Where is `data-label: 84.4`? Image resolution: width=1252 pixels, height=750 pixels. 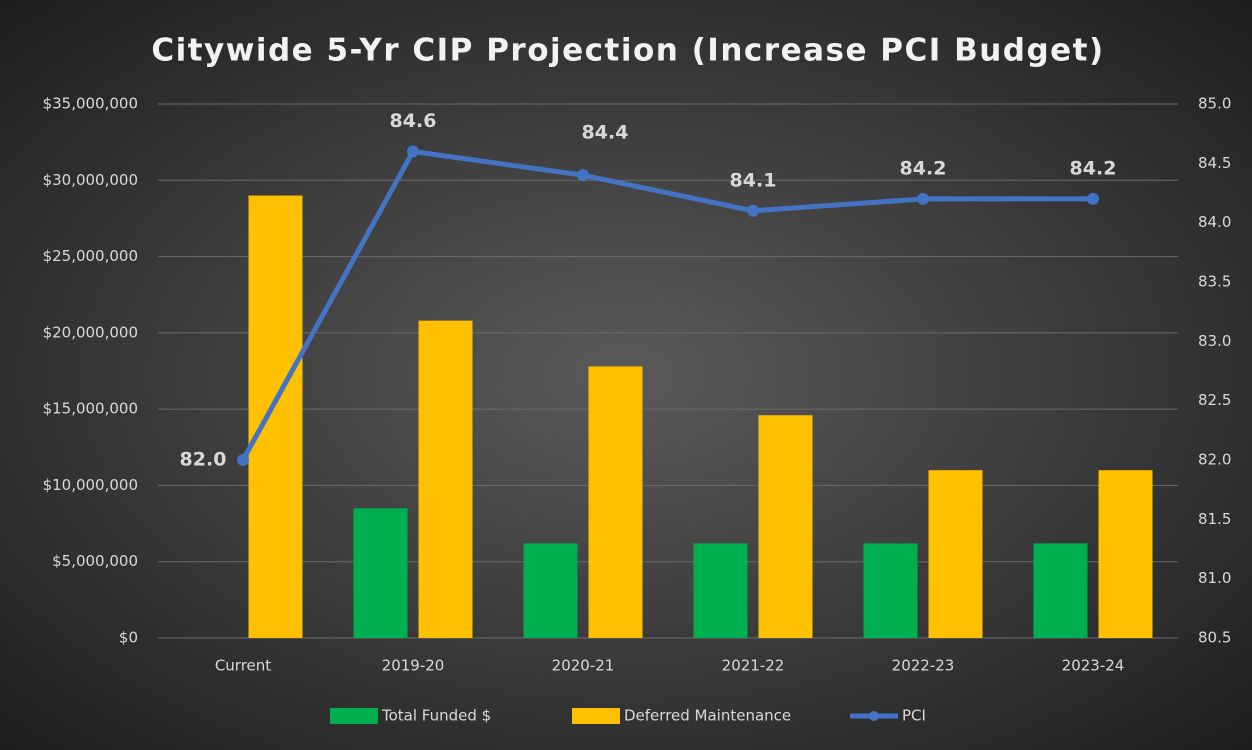
data-label: 84.4 is located at coordinates (605, 133).